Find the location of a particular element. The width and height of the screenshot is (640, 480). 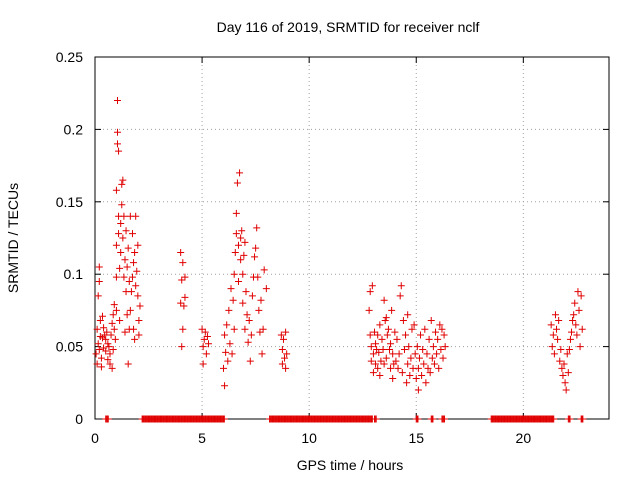

y-tick-label: 0.05 is located at coordinates (69, 347).